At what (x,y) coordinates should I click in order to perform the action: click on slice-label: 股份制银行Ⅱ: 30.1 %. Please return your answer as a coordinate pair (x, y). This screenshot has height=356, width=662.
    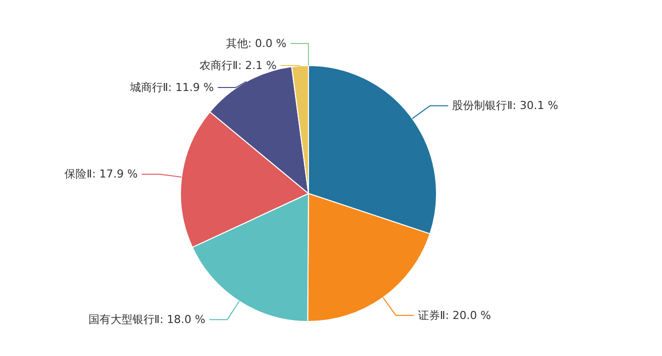
    Looking at the image, I should click on (505, 105).